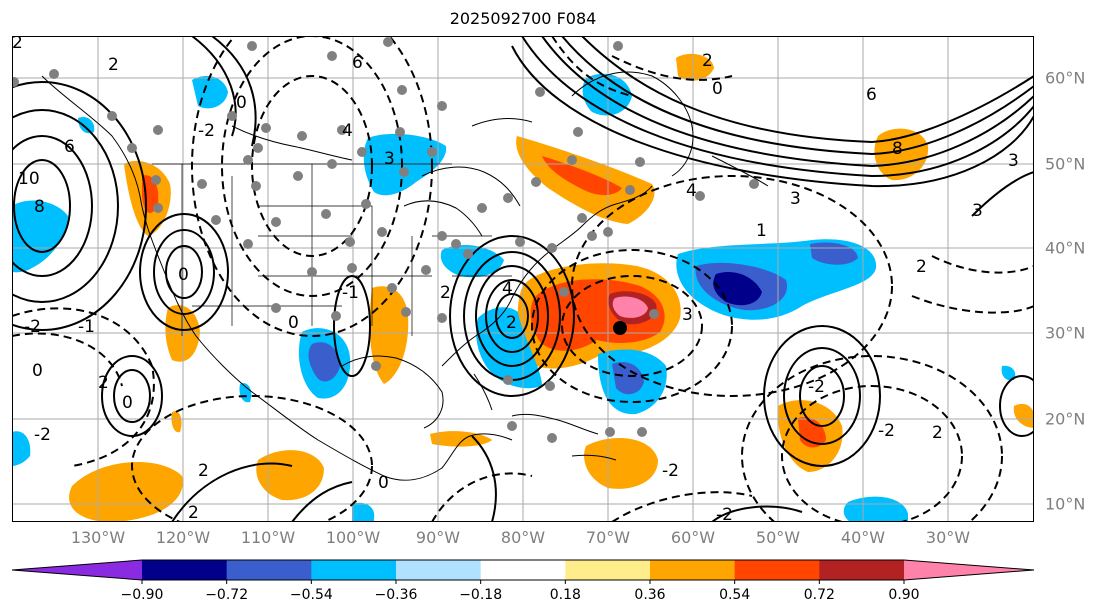 Image resolution: width=1105 pixels, height=615 pixels. What do you see at coordinates (176, 422) in the screenshot?
I see `warm-anomaly-hawaii` at bounding box center [176, 422].